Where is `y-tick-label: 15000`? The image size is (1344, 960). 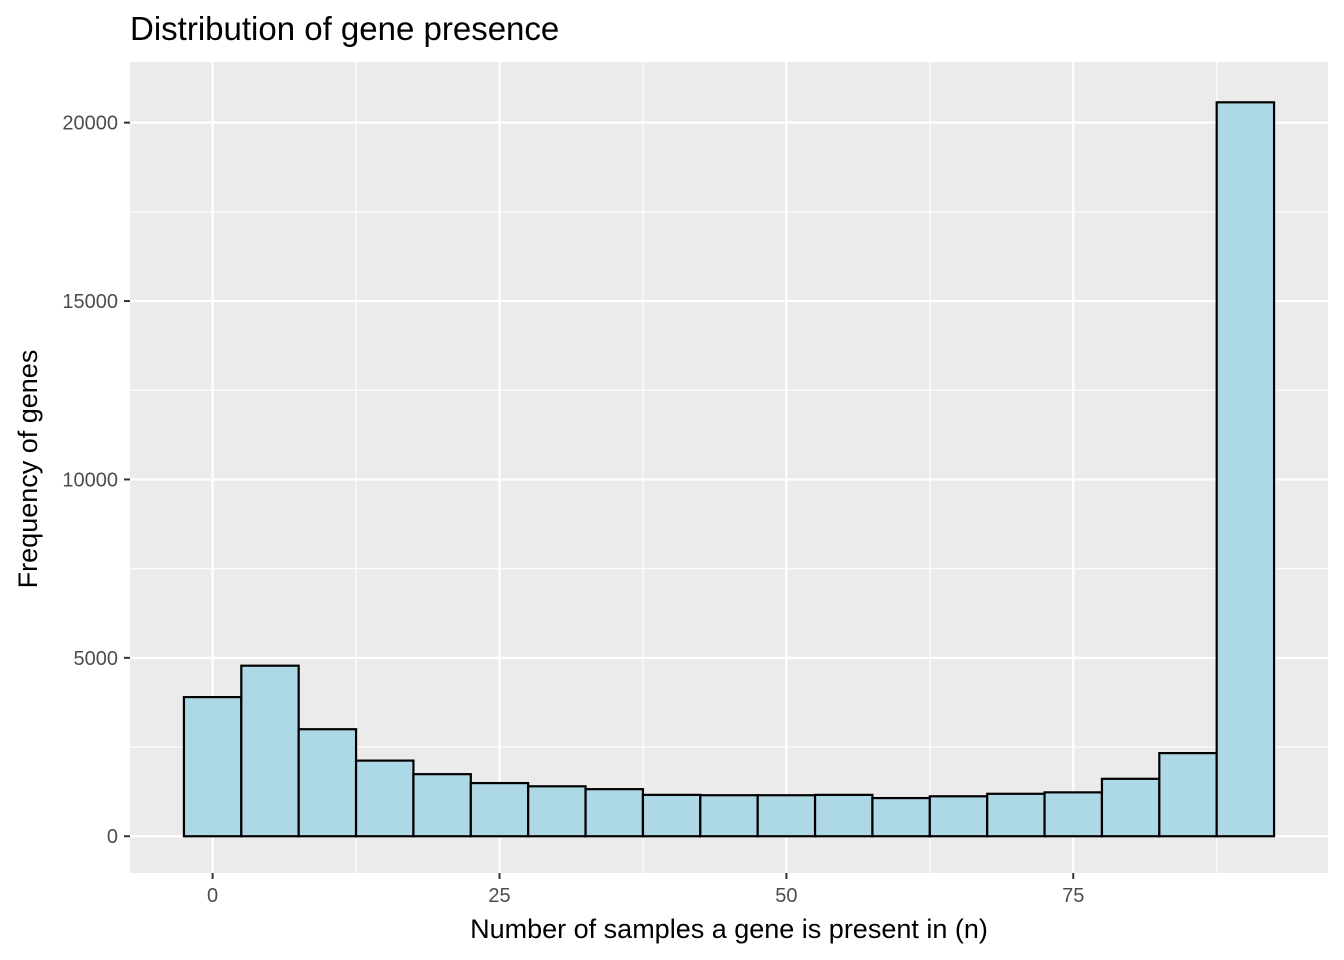
y-tick-label: 15000 is located at coordinates (90, 302).